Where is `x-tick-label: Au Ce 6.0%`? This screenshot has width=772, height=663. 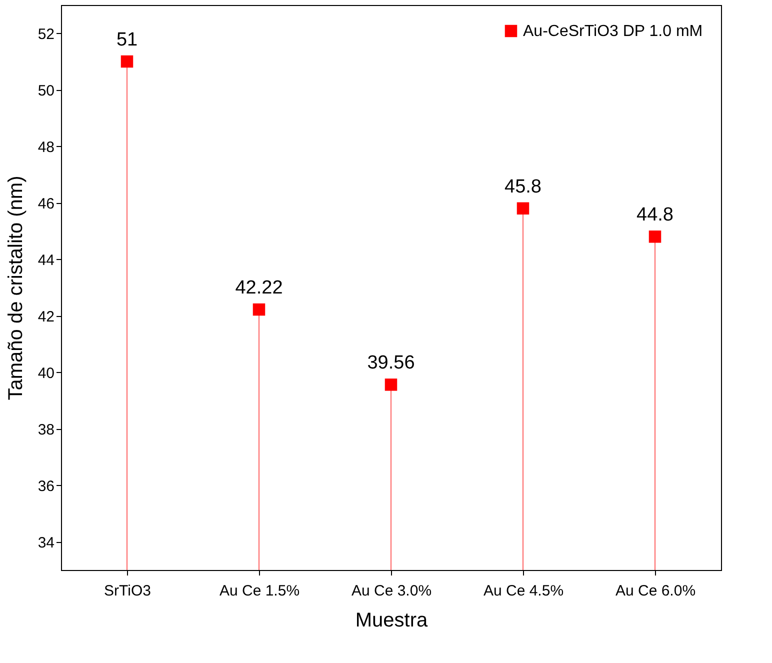
x-tick-label: Au Ce 6.0% is located at coordinates (655, 591).